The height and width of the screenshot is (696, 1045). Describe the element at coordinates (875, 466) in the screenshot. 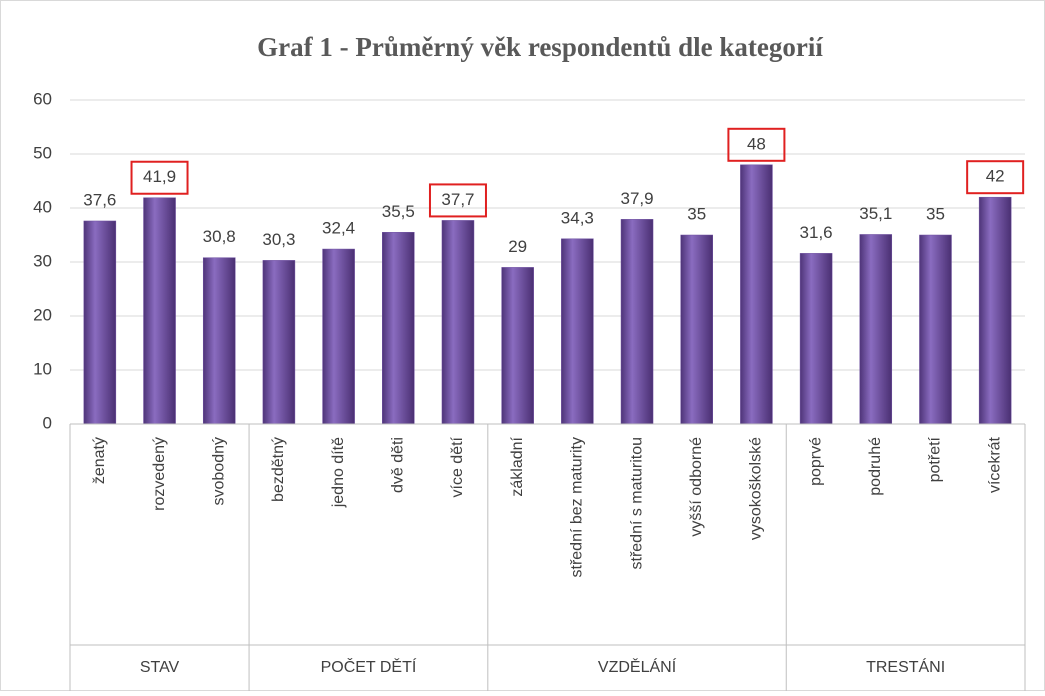

I see `x-tick-label: podruhé` at that location.